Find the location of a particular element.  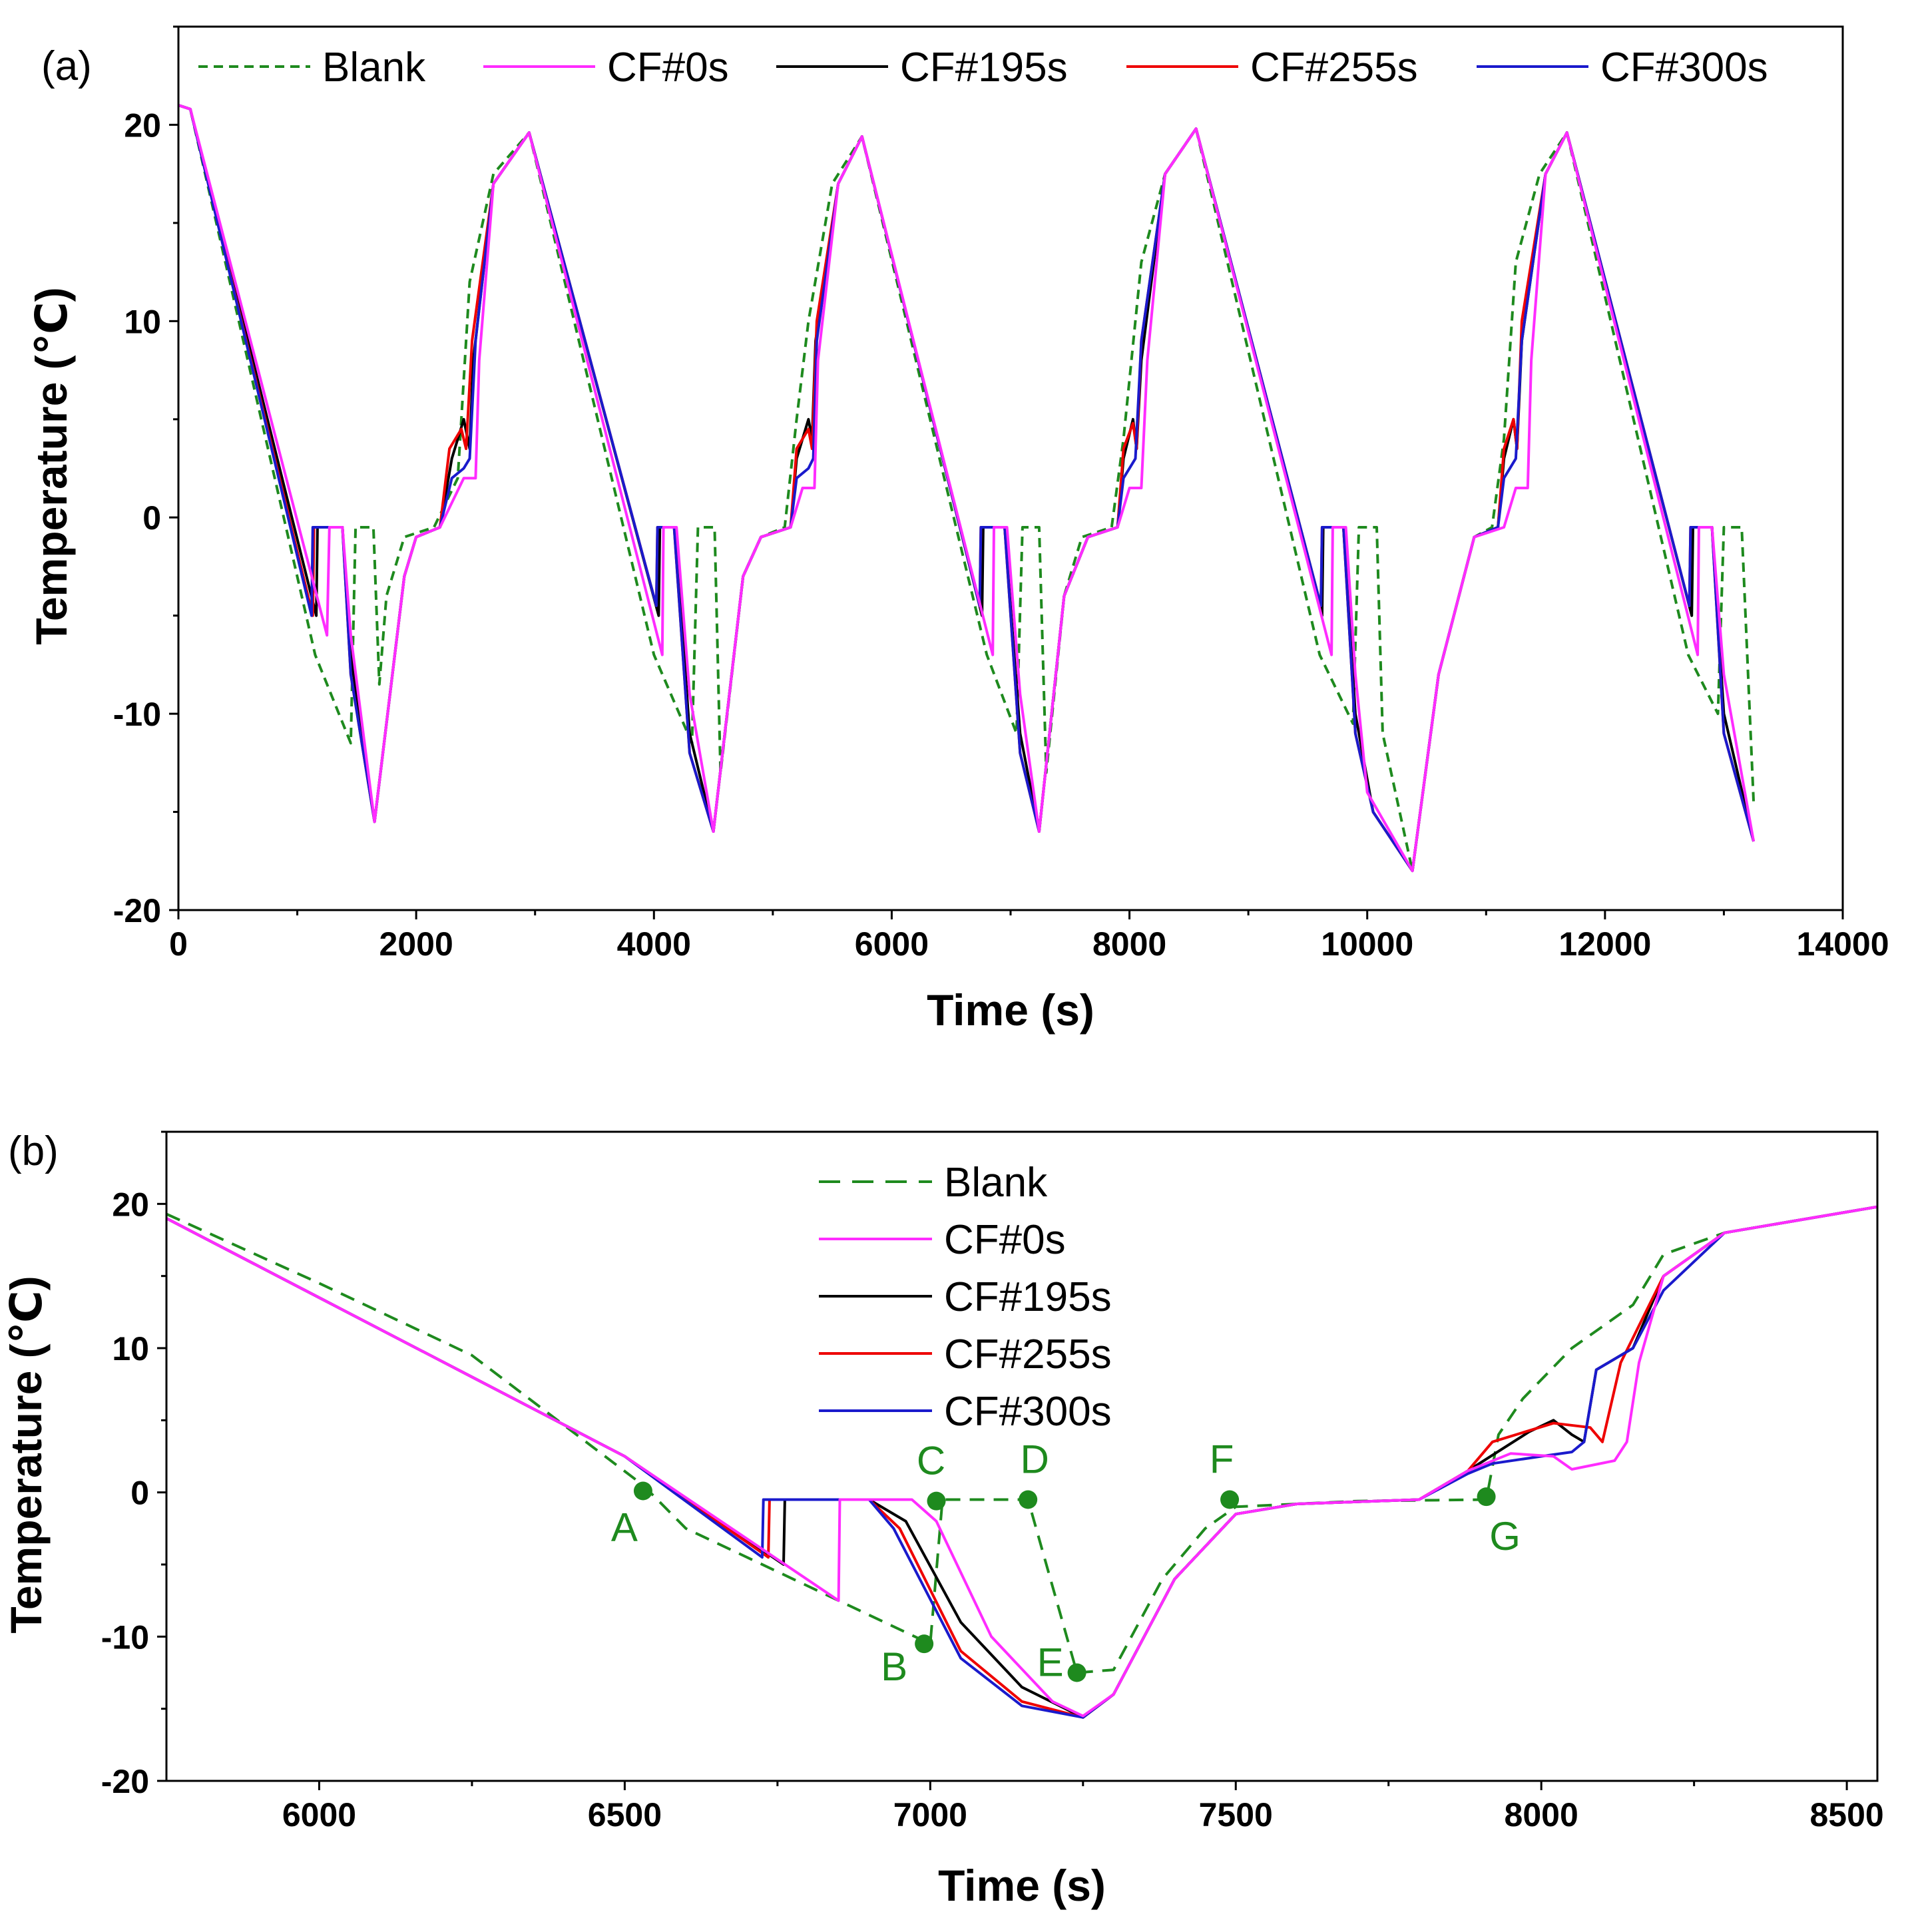

panel-b-legend-label: CF#195s is located at coordinates (1028, 1297).